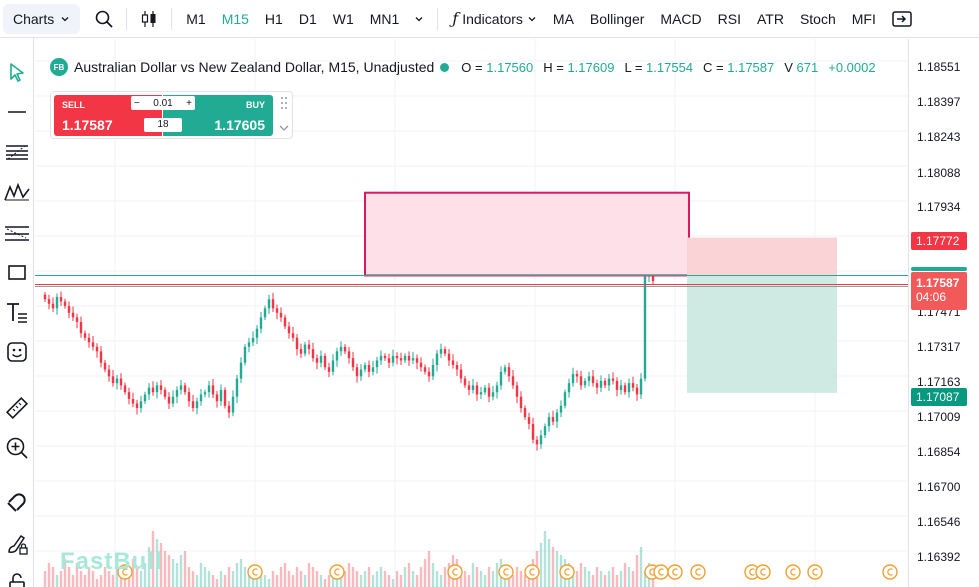  Describe the element at coordinates (902, 19) in the screenshot. I see `exit-fullscreen-icon` at that location.